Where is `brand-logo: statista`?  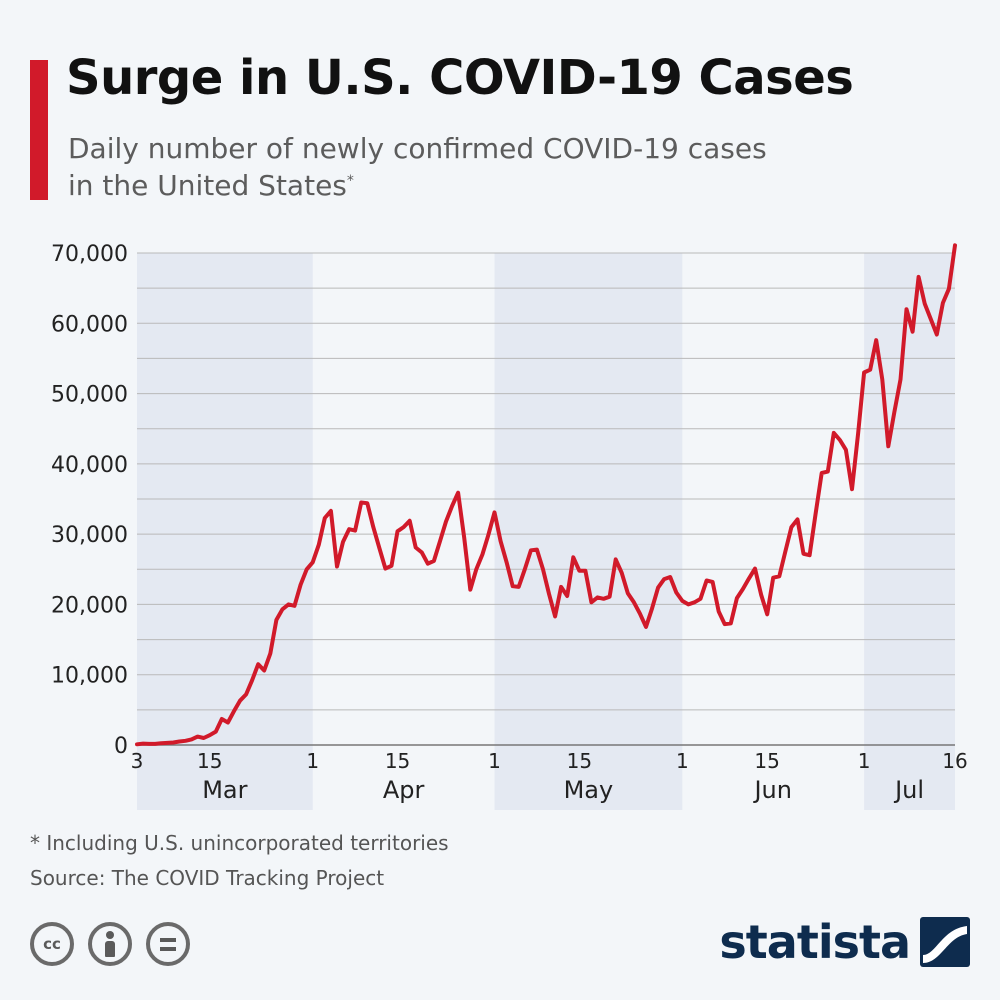
brand-logo: statista is located at coordinates (844, 942).